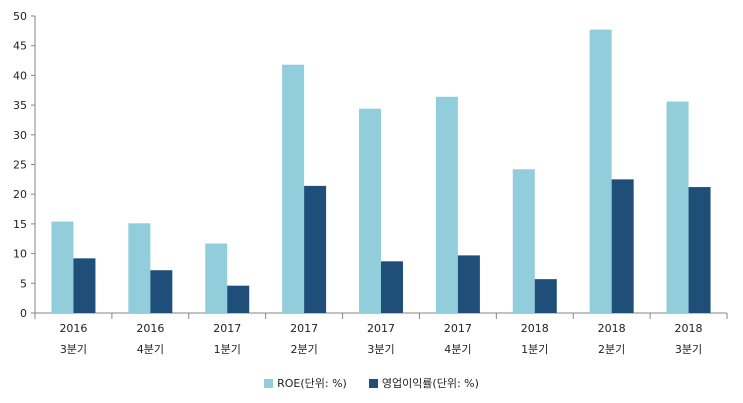 The height and width of the screenshot is (403, 743). I want to click on legend-label-operating-margin: 영업이익률(단위: %), so click(430, 383).